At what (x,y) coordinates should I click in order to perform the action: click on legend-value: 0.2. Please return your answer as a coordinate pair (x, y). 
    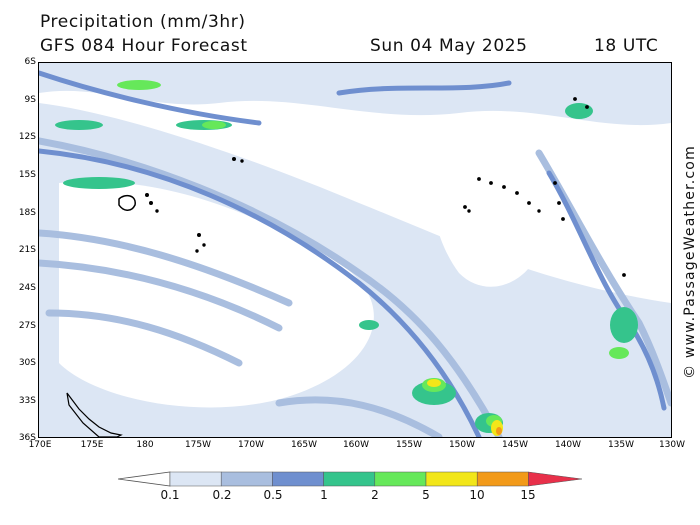
    Looking at the image, I should click on (222, 495).